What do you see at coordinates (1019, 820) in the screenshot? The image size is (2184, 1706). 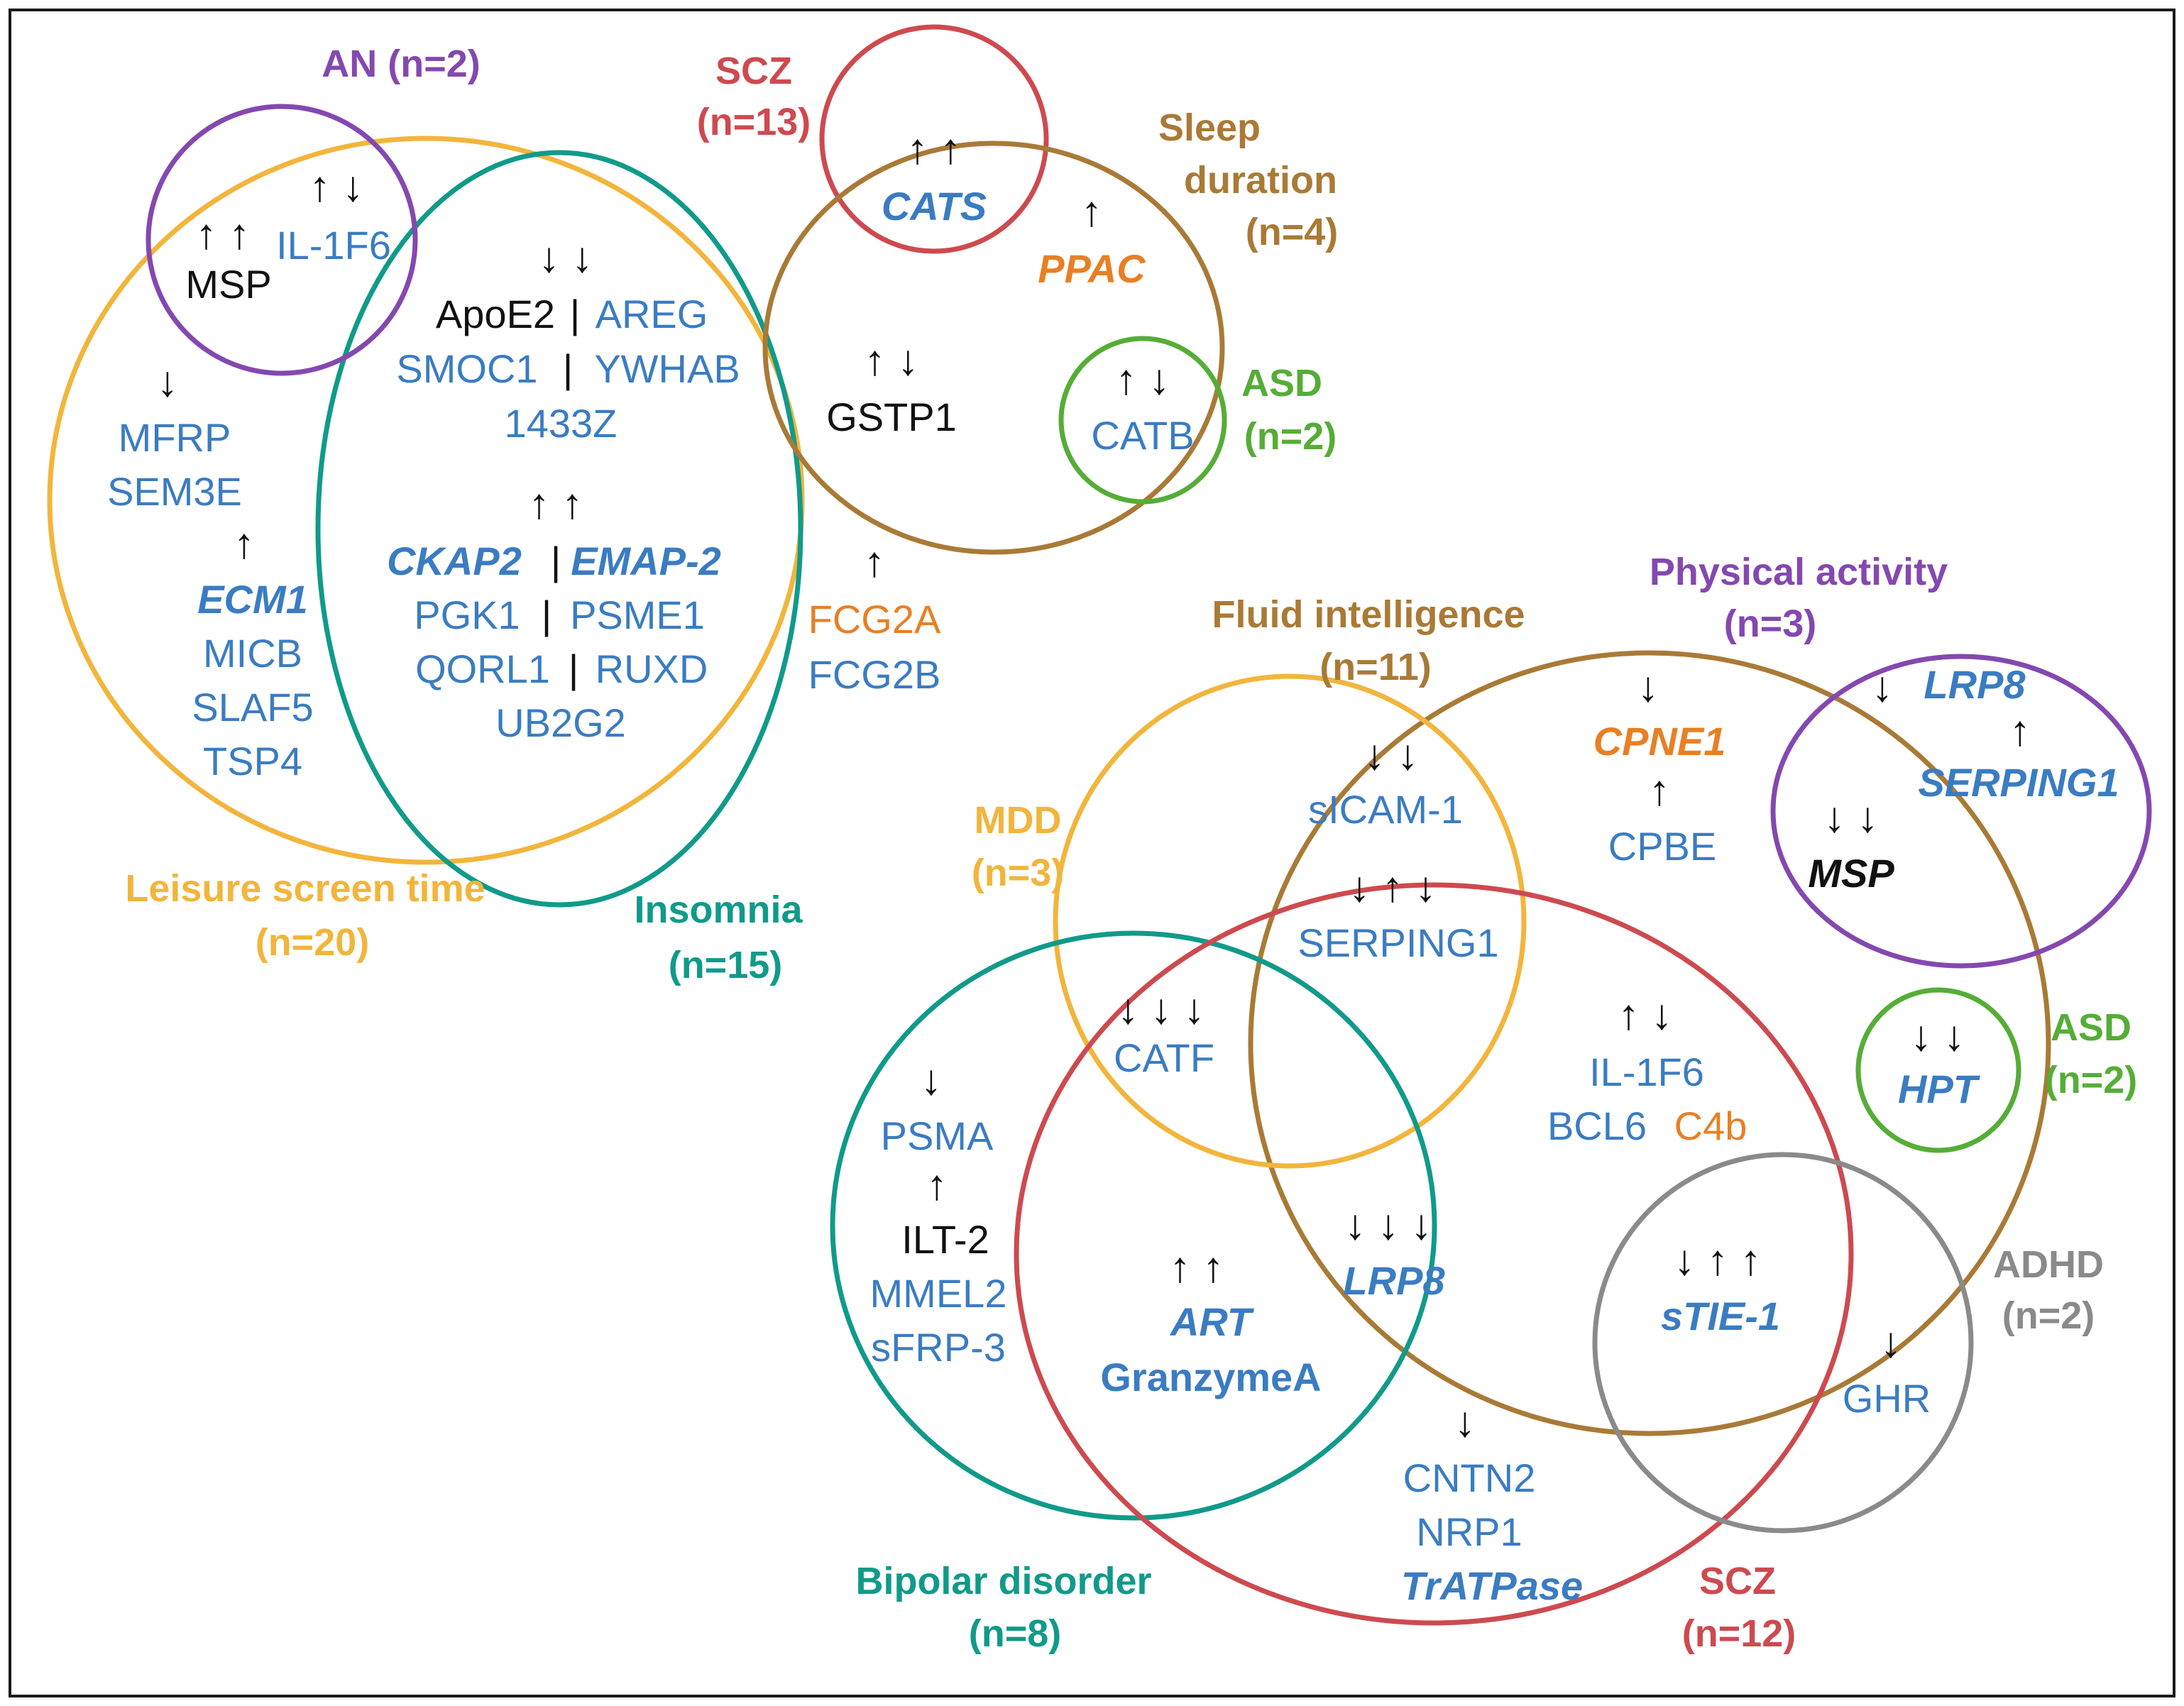 I see `label-mdd: MDD` at bounding box center [1019, 820].